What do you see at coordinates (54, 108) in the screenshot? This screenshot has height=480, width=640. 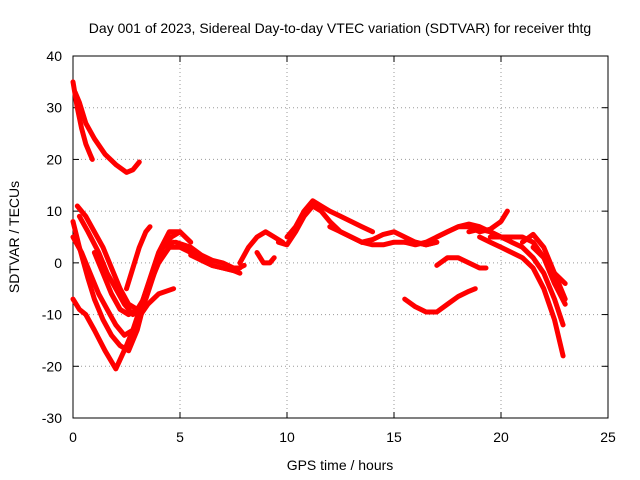 I see `y-tick-label: 30` at bounding box center [54, 108].